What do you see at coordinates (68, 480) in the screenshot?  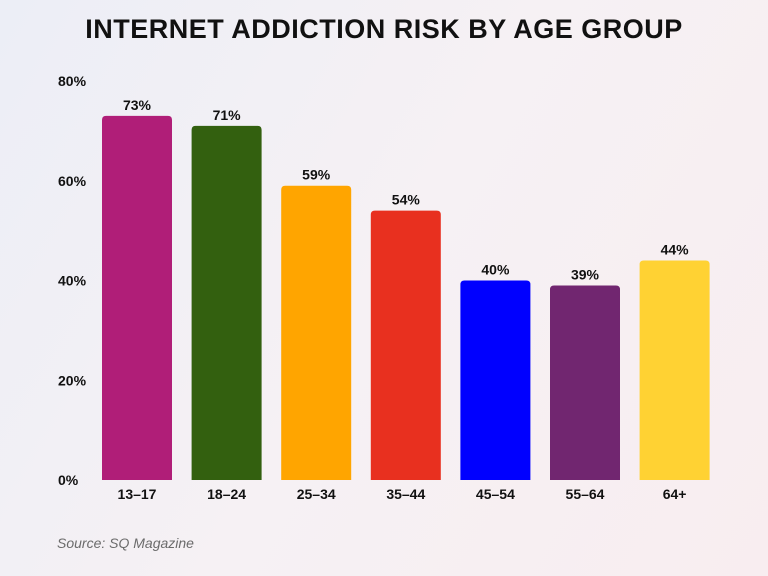 I see `y-tick-label: 0%` at bounding box center [68, 480].